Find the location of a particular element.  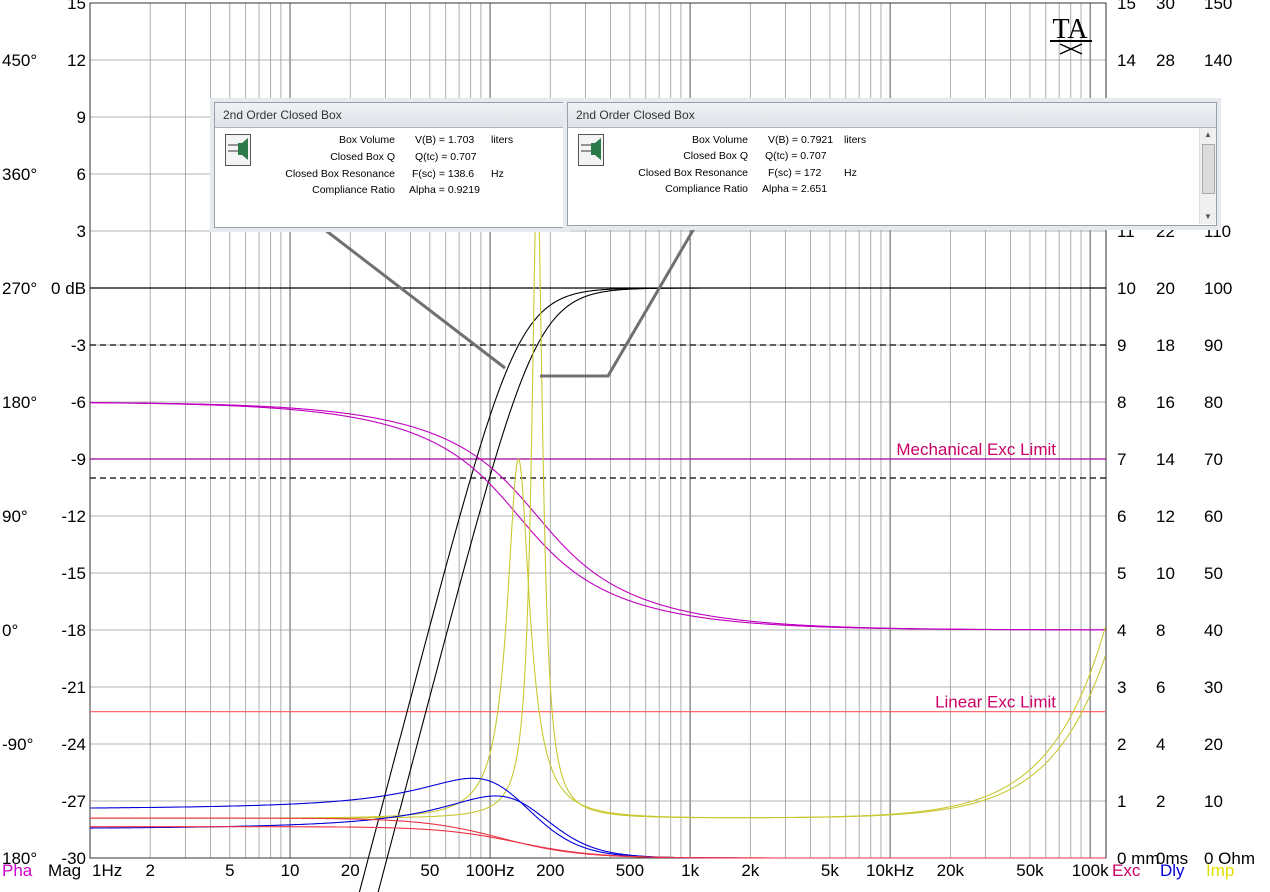

x-tick-label: 10kHz is located at coordinates (890, 870).